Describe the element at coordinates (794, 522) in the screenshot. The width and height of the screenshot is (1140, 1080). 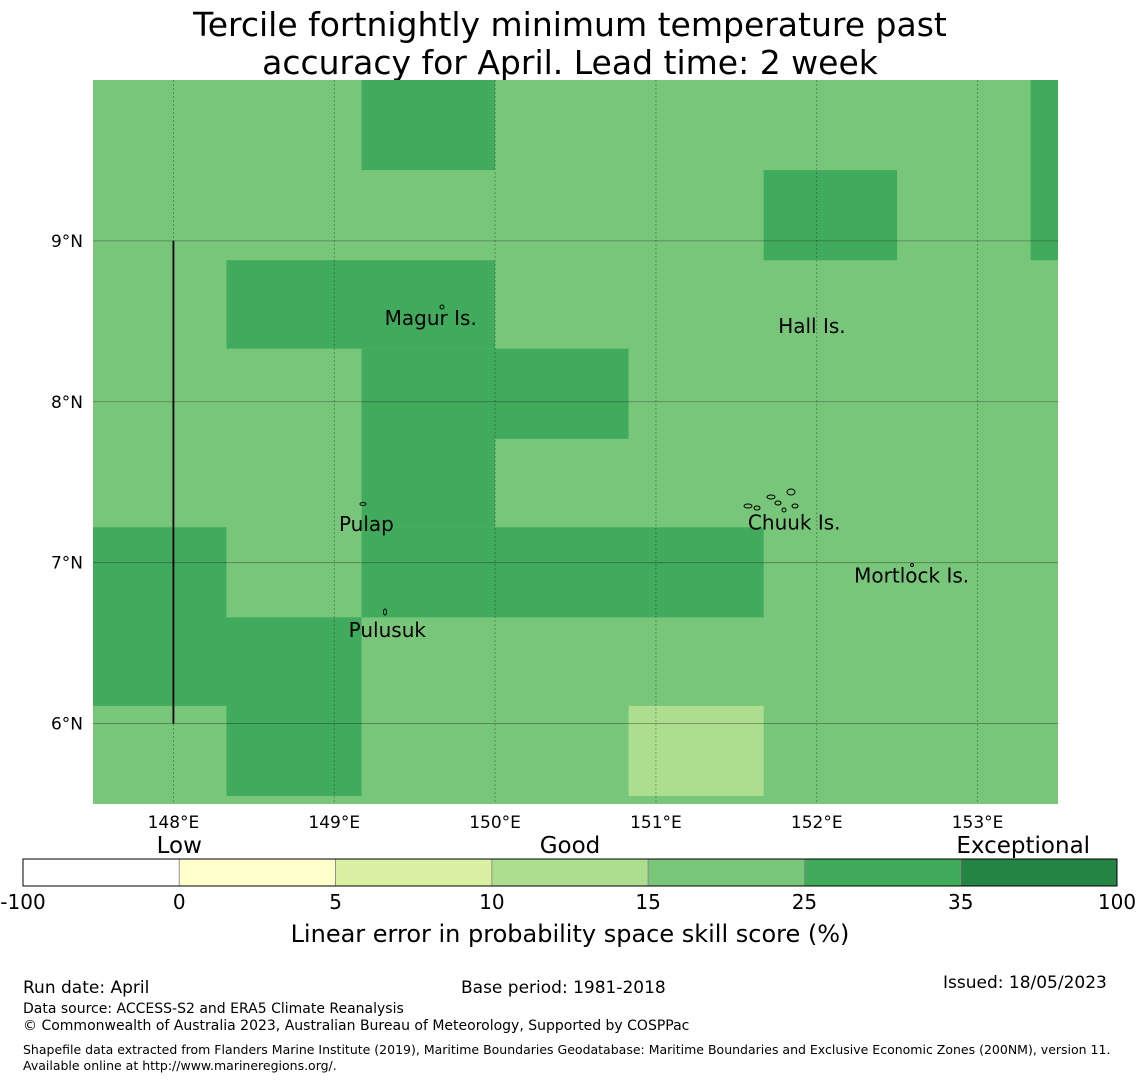
I see `place-label: Chuuk Is.` at that location.